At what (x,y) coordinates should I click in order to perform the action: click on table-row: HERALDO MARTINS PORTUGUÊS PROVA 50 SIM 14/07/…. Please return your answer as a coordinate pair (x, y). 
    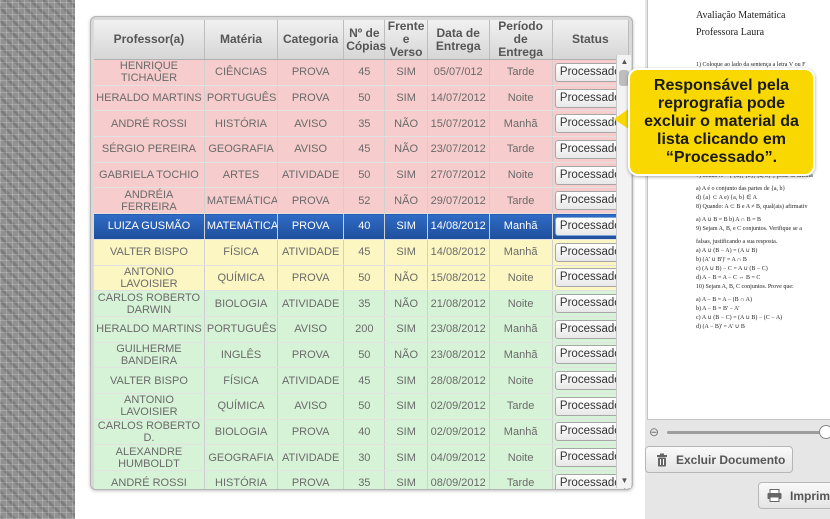
    Looking at the image, I should click on (362, 98).